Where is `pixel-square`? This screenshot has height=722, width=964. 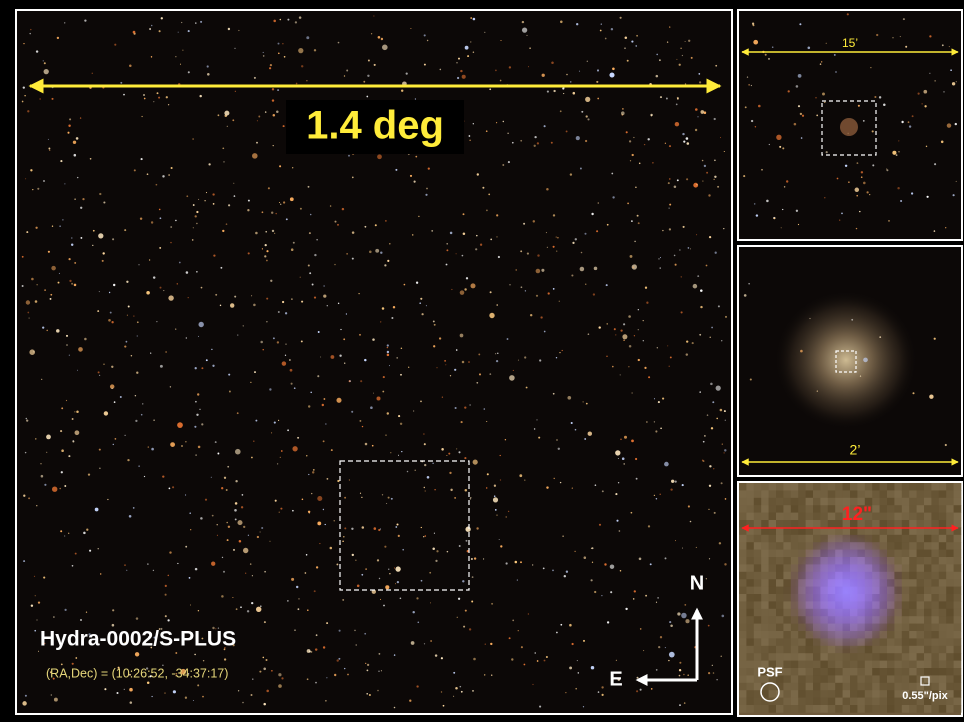
pixel-square is located at coordinates (925, 681).